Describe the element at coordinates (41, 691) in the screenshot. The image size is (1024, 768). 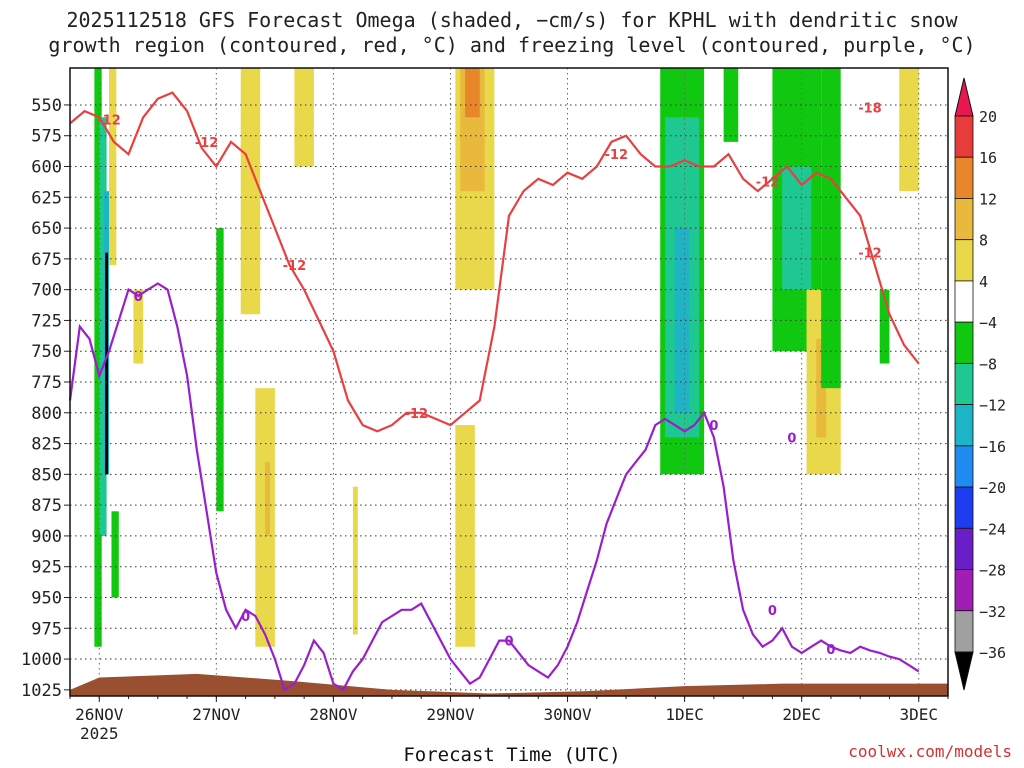
I see `y-tick-label: 1025` at that location.